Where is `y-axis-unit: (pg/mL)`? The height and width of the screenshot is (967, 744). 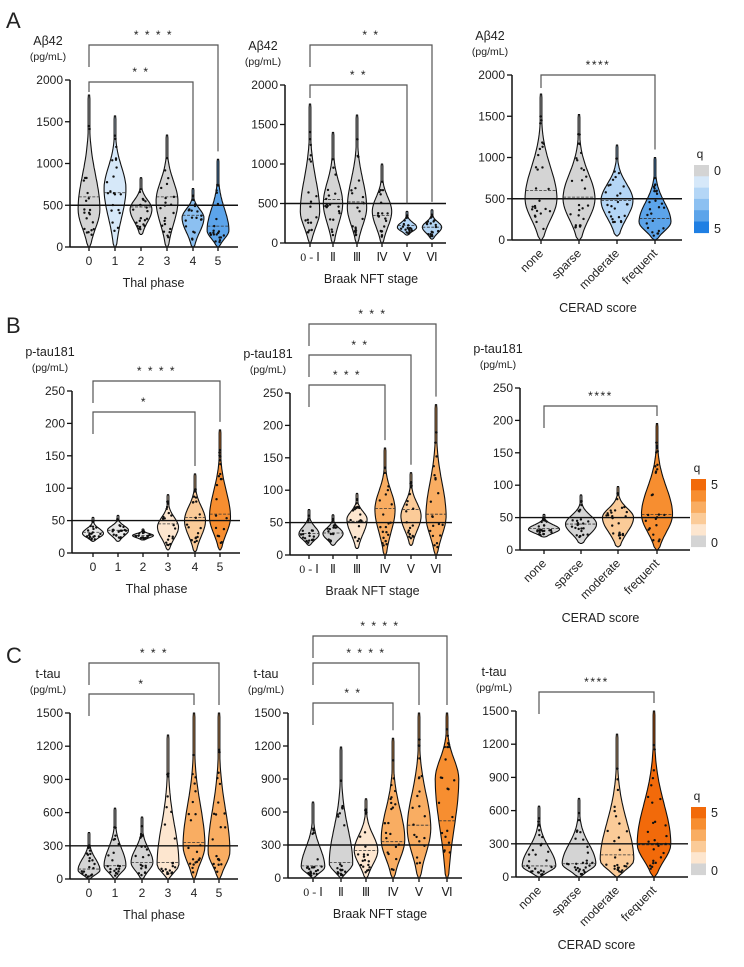
y-axis-unit: (pg/mL) is located at coordinates (498, 365).